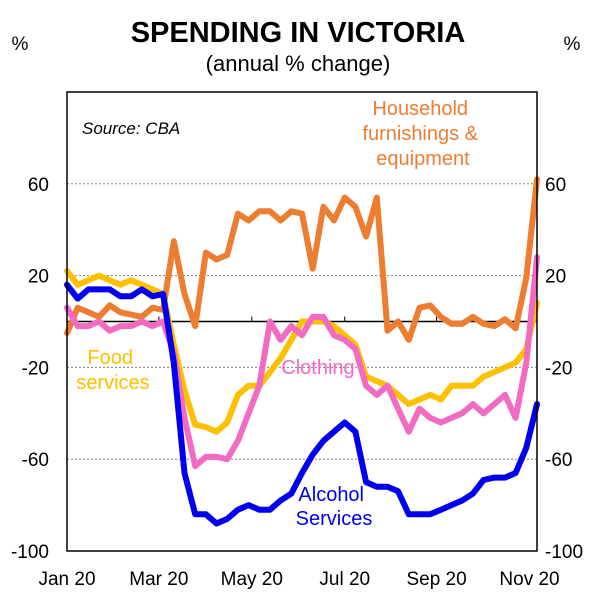 The image size is (604, 603). I want to click on label-clothing: Clothing, so click(317, 368).